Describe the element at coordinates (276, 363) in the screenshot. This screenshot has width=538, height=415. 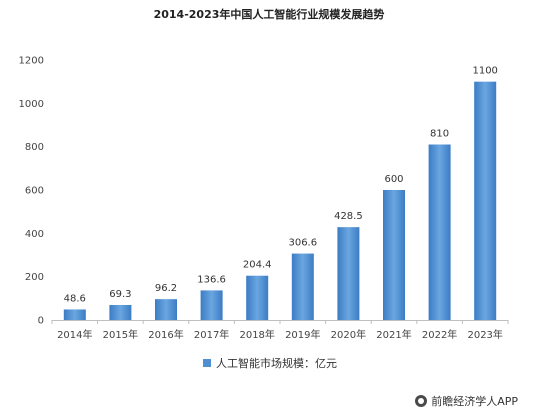
I see `legend-label: 人工智能市场规模：亿元` at that location.